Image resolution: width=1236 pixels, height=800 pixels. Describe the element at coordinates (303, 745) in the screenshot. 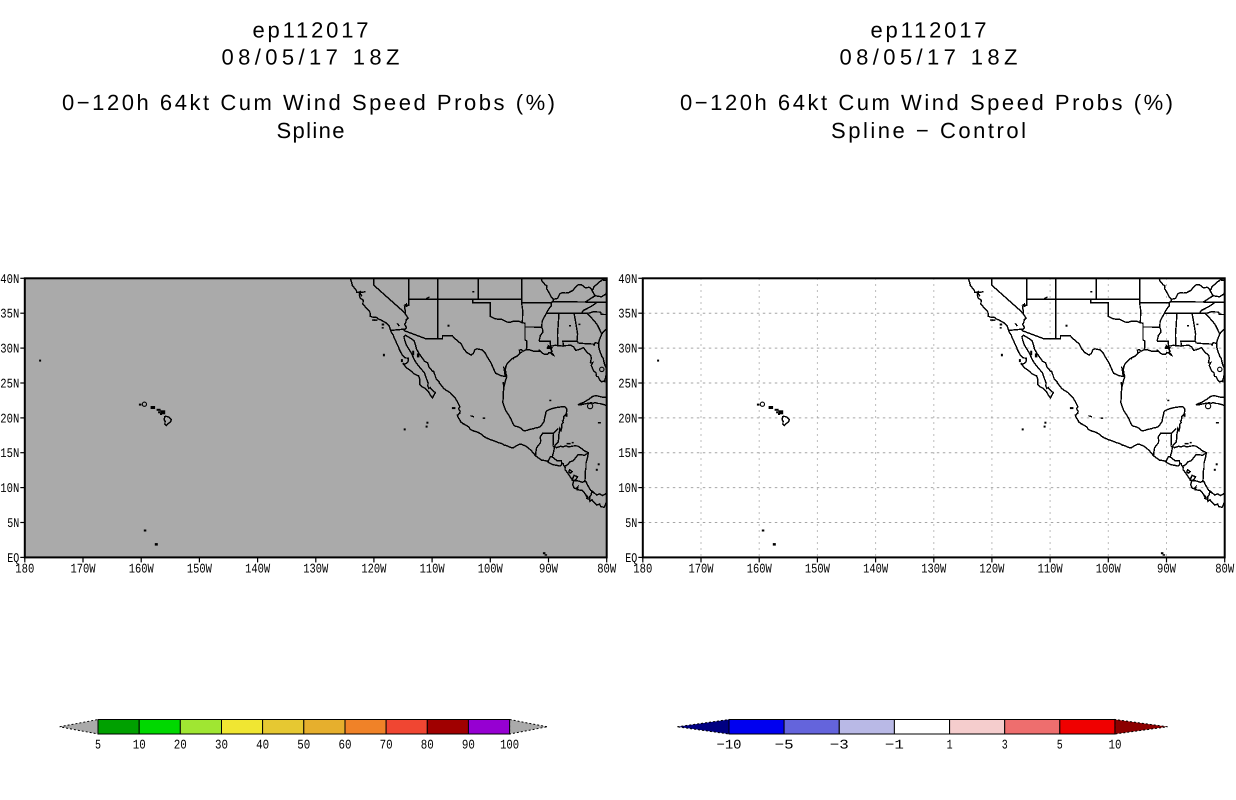

I see `svg-text: 50` at that location.